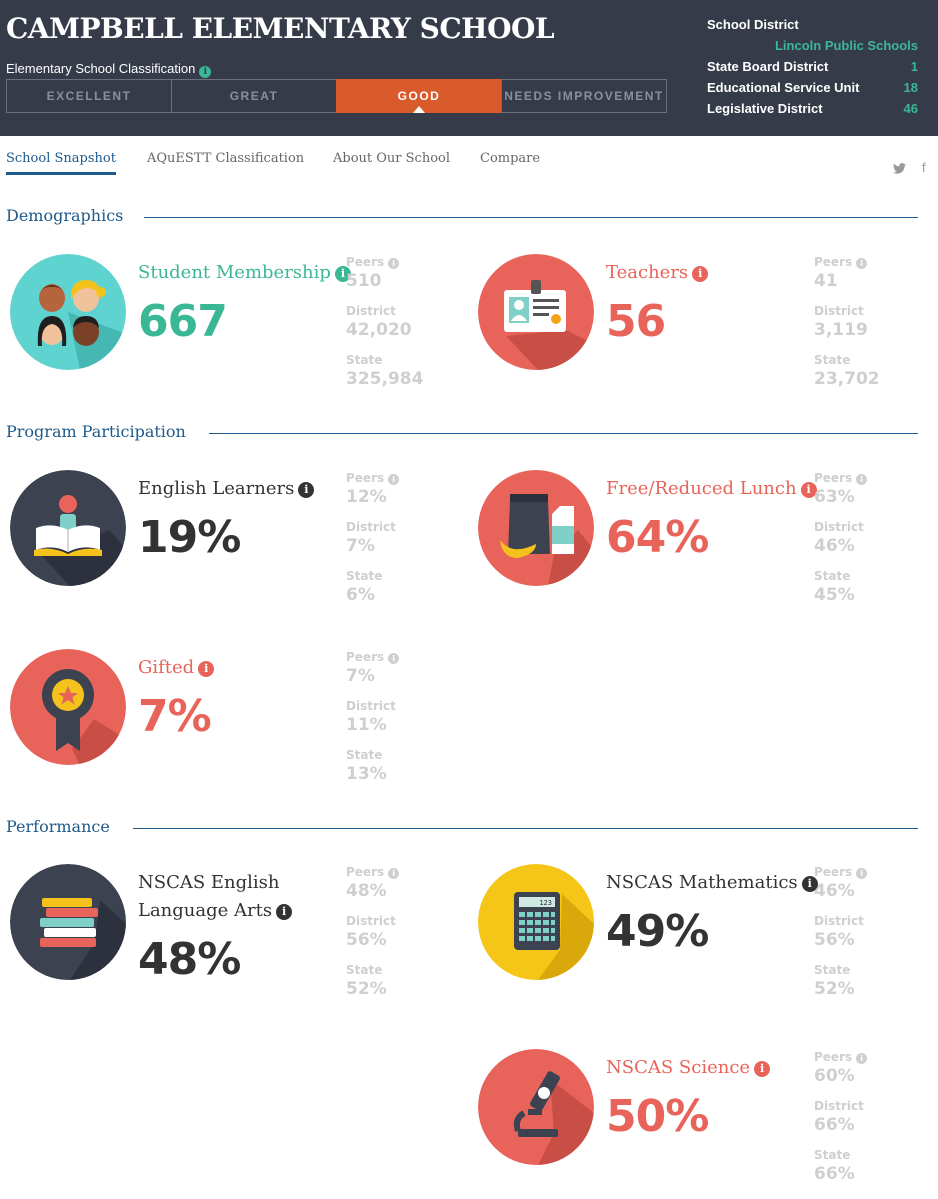 This screenshot has width=938, height=1199. Describe the element at coordinates (366, 989) in the screenshot. I see `state-value: 52%` at that location.